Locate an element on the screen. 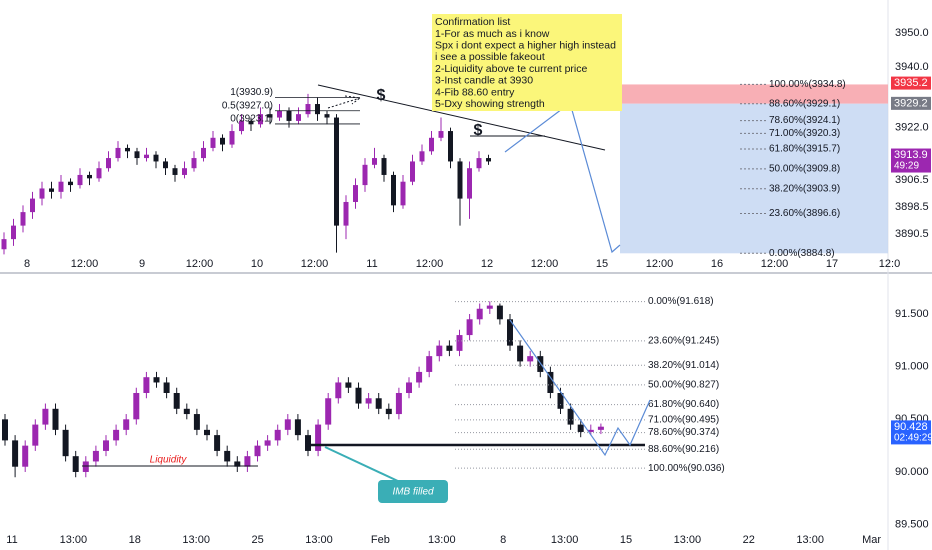 This screenshot has height=550, width=932. note-line: 1-For as much as i know is located at coordinates (492, 34).